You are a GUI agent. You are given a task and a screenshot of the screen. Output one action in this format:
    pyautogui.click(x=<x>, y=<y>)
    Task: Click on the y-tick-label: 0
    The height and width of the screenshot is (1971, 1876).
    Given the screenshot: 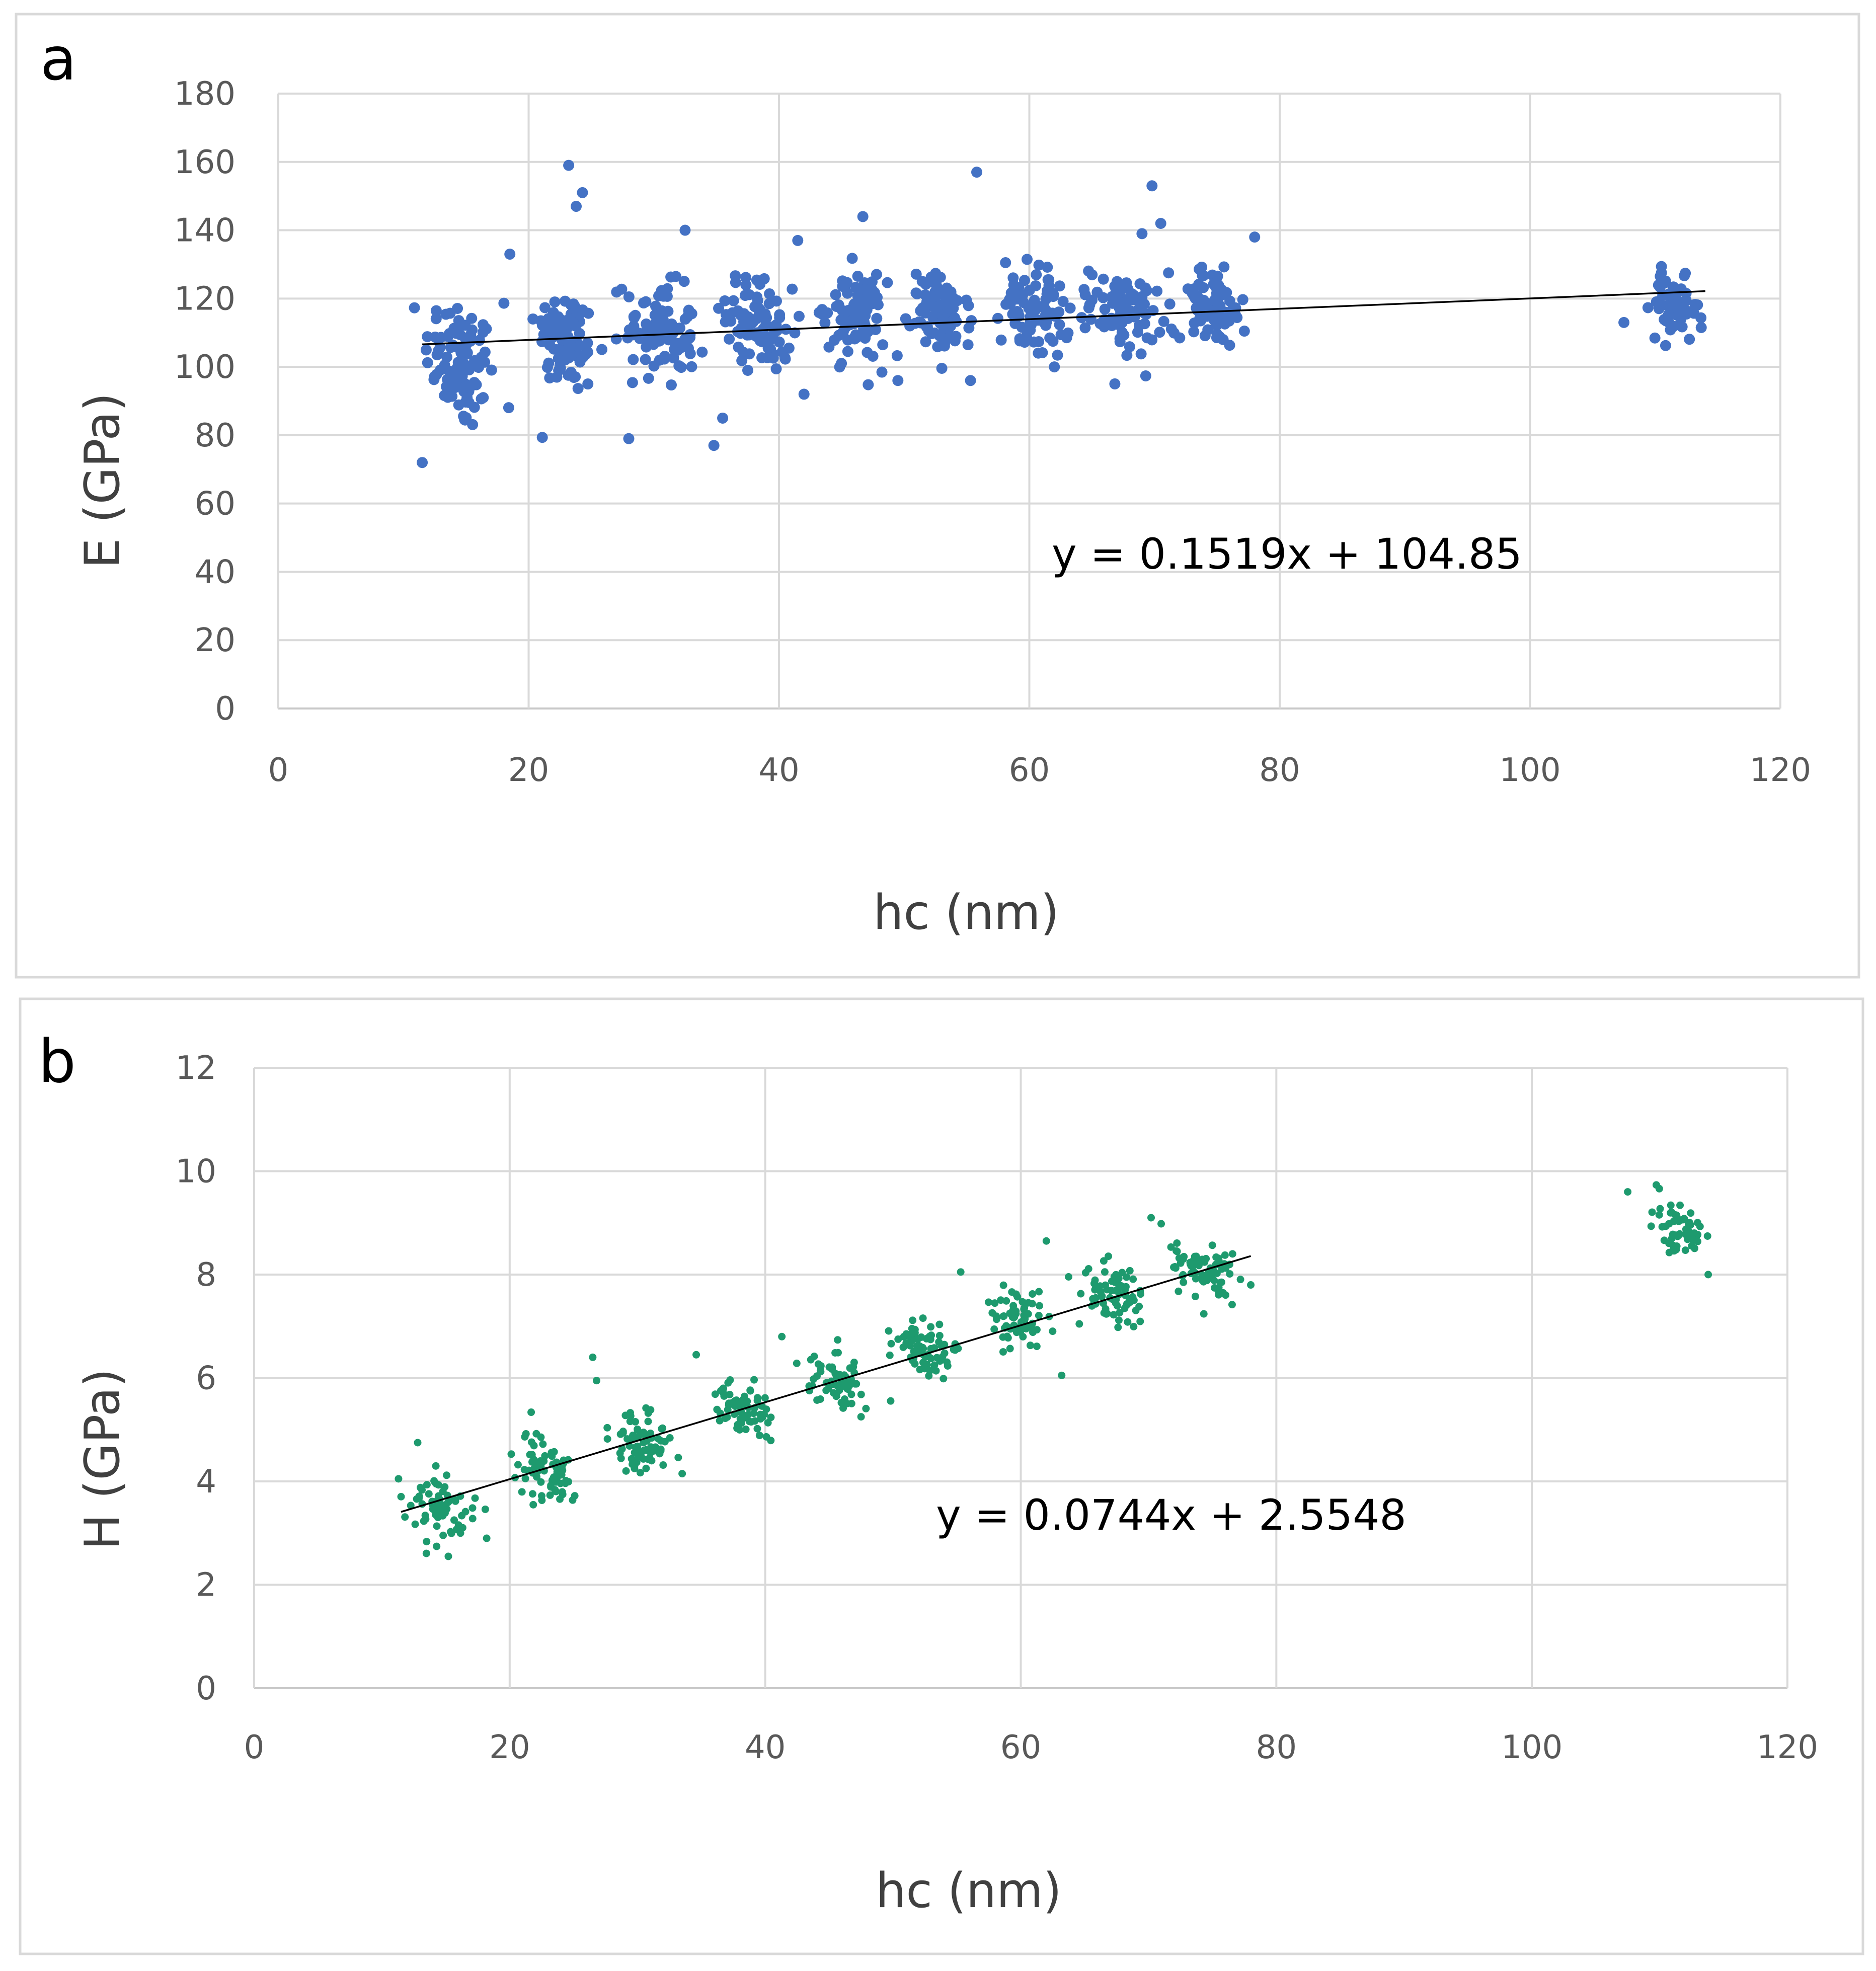 What is the action you would take?
    pyautogui.click(x=225, y=709)
    